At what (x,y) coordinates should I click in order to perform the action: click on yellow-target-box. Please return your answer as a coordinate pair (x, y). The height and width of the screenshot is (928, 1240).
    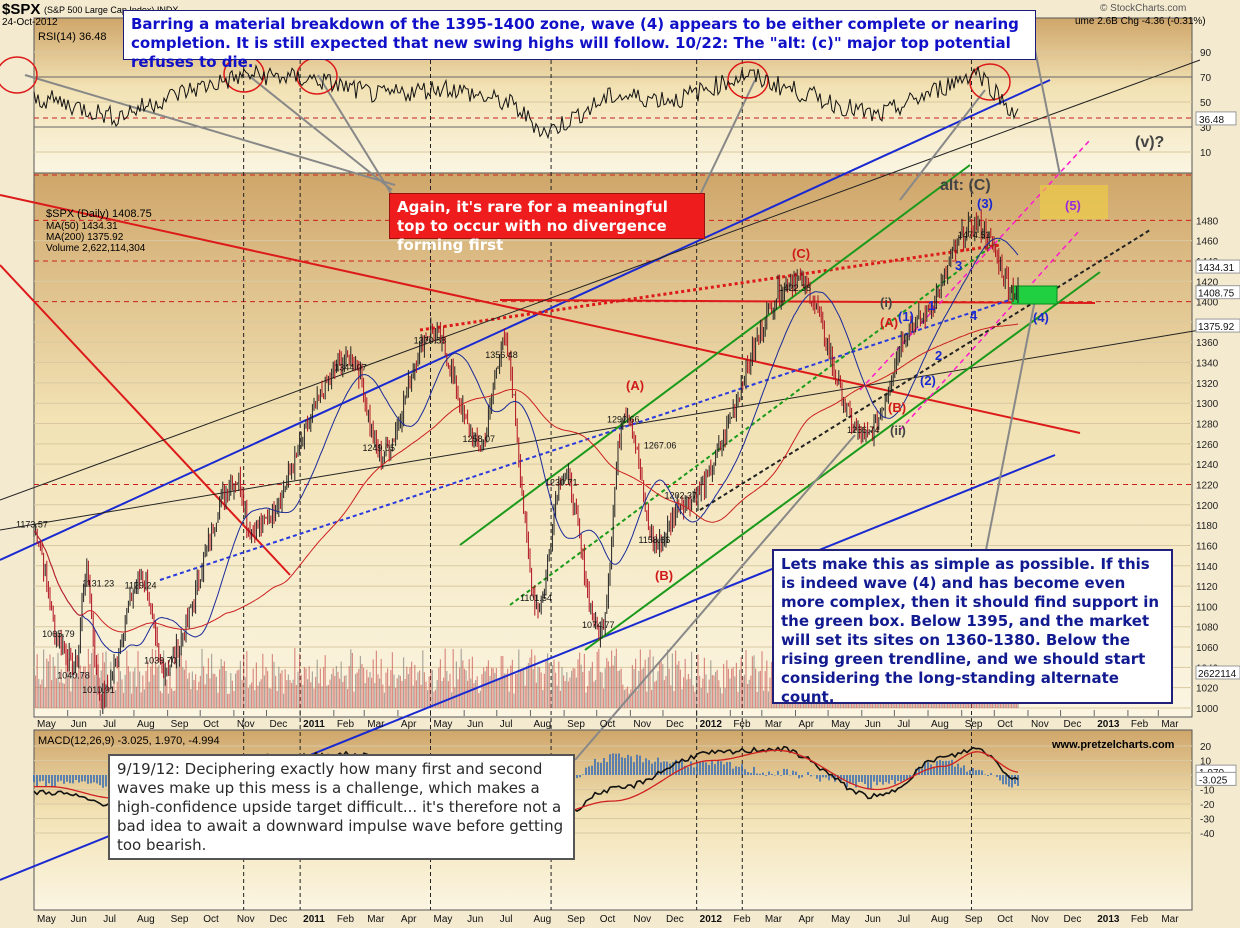
    Looking at the image, I should click on (1074, 202).